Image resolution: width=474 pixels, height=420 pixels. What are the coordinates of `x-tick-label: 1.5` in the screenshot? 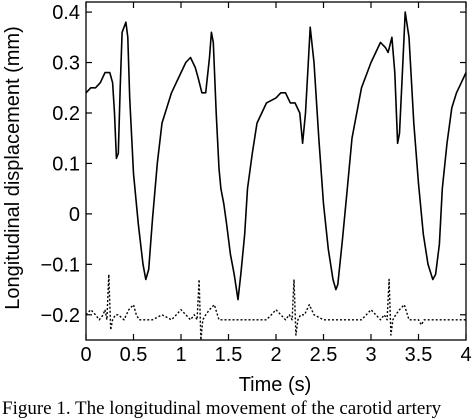 It's located at (229, 355).